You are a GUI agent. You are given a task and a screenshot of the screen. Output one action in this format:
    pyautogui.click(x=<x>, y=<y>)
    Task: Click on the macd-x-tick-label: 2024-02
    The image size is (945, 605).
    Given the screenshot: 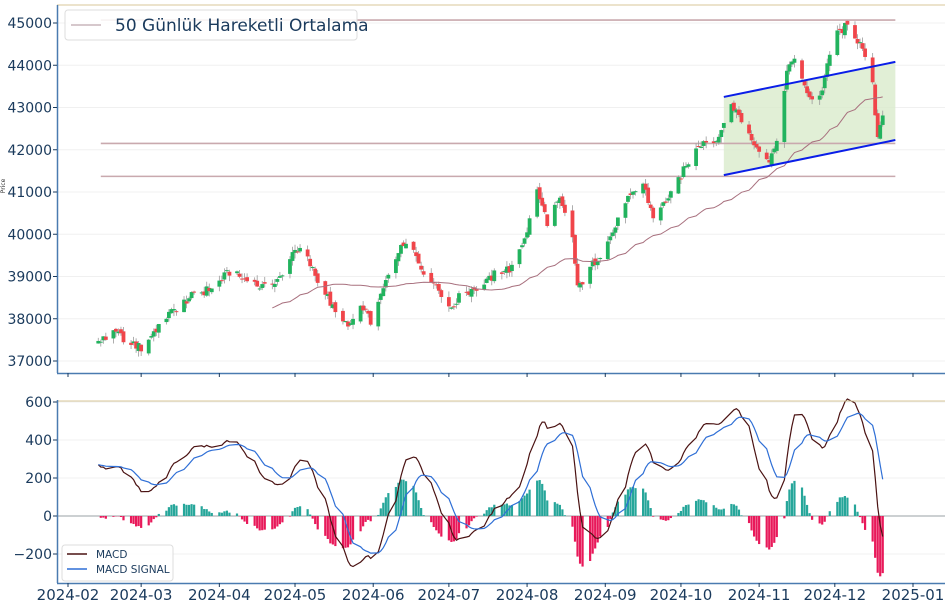 What is the action you would take?
    pyautogui.click(x=68, y=595)
    